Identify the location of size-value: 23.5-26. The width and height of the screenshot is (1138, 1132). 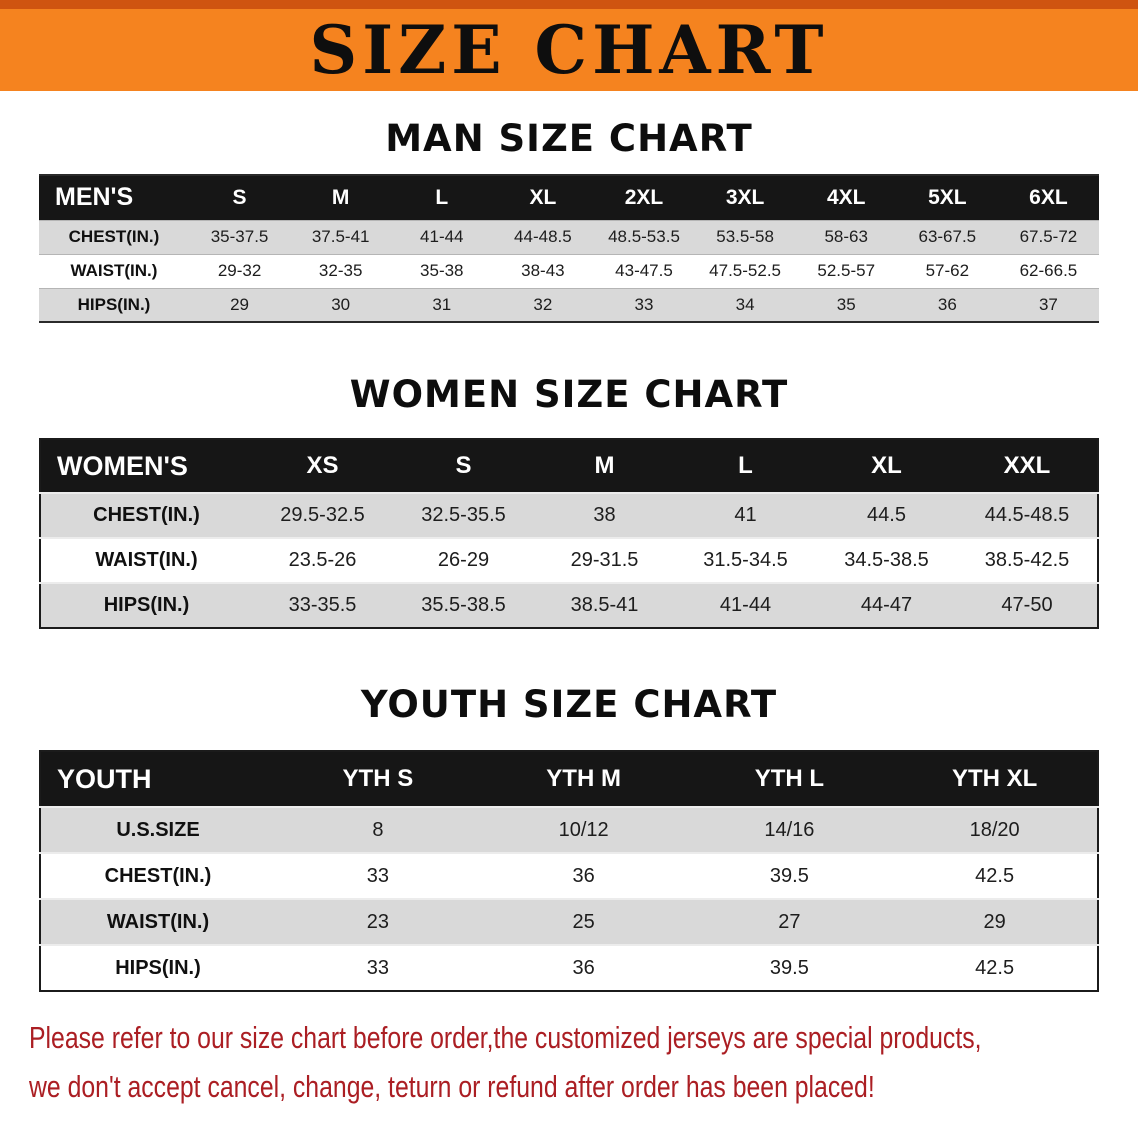
(322, 560).